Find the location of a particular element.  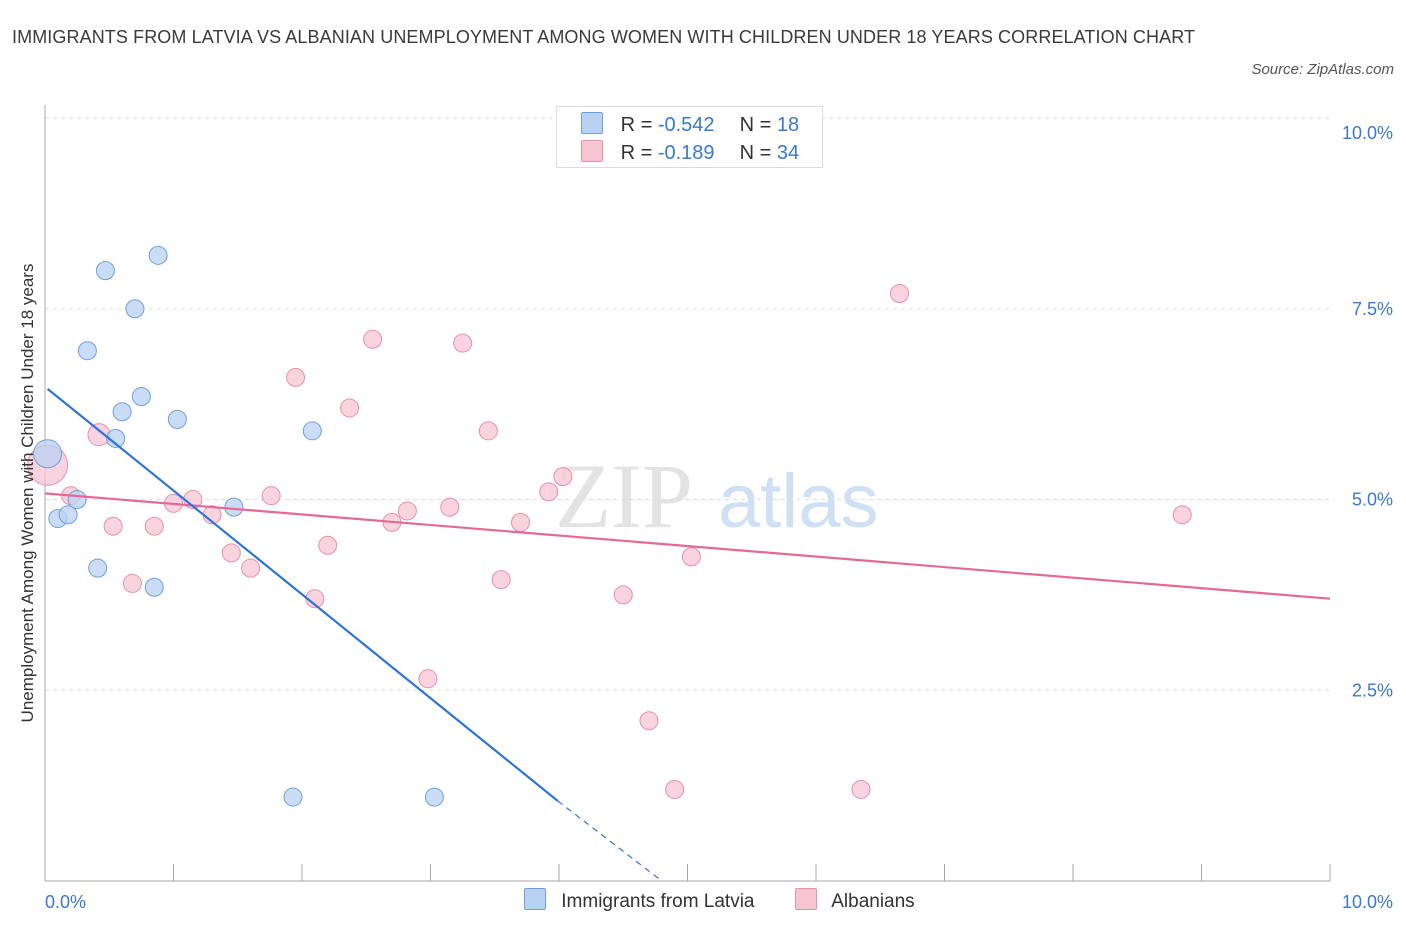

y-tick-label: 5.0% is located at coordinates (1372, 500).